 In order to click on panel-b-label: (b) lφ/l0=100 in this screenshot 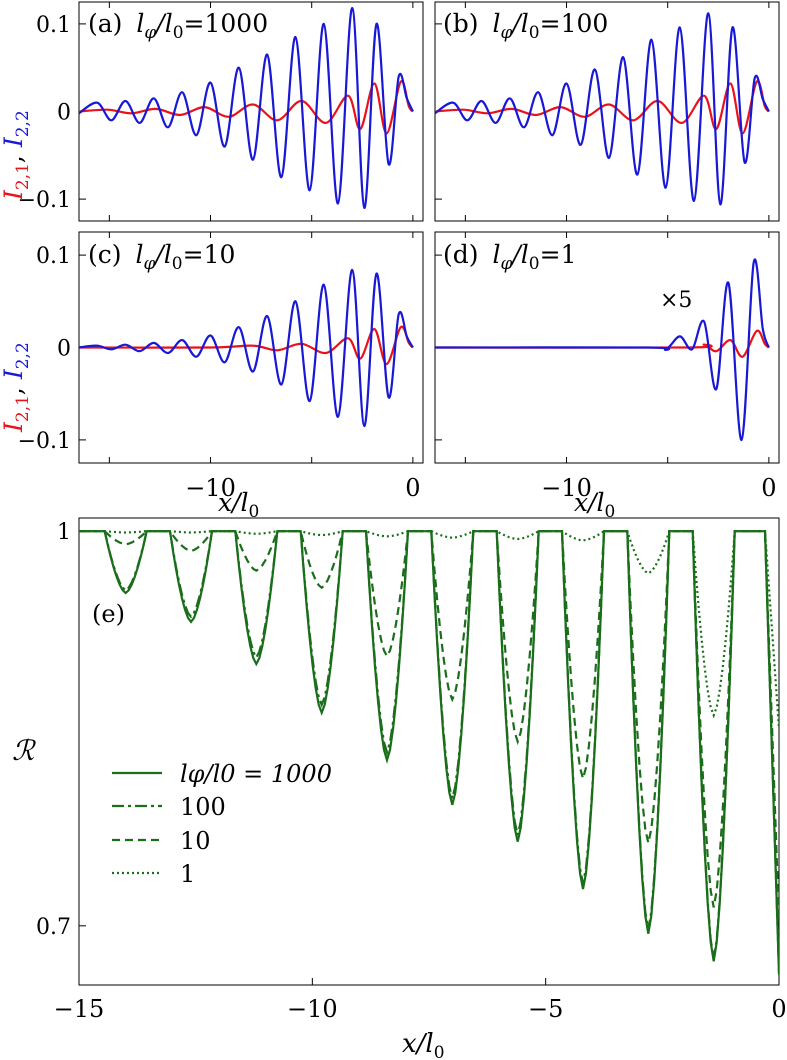, I will do `click(525, 26)`.